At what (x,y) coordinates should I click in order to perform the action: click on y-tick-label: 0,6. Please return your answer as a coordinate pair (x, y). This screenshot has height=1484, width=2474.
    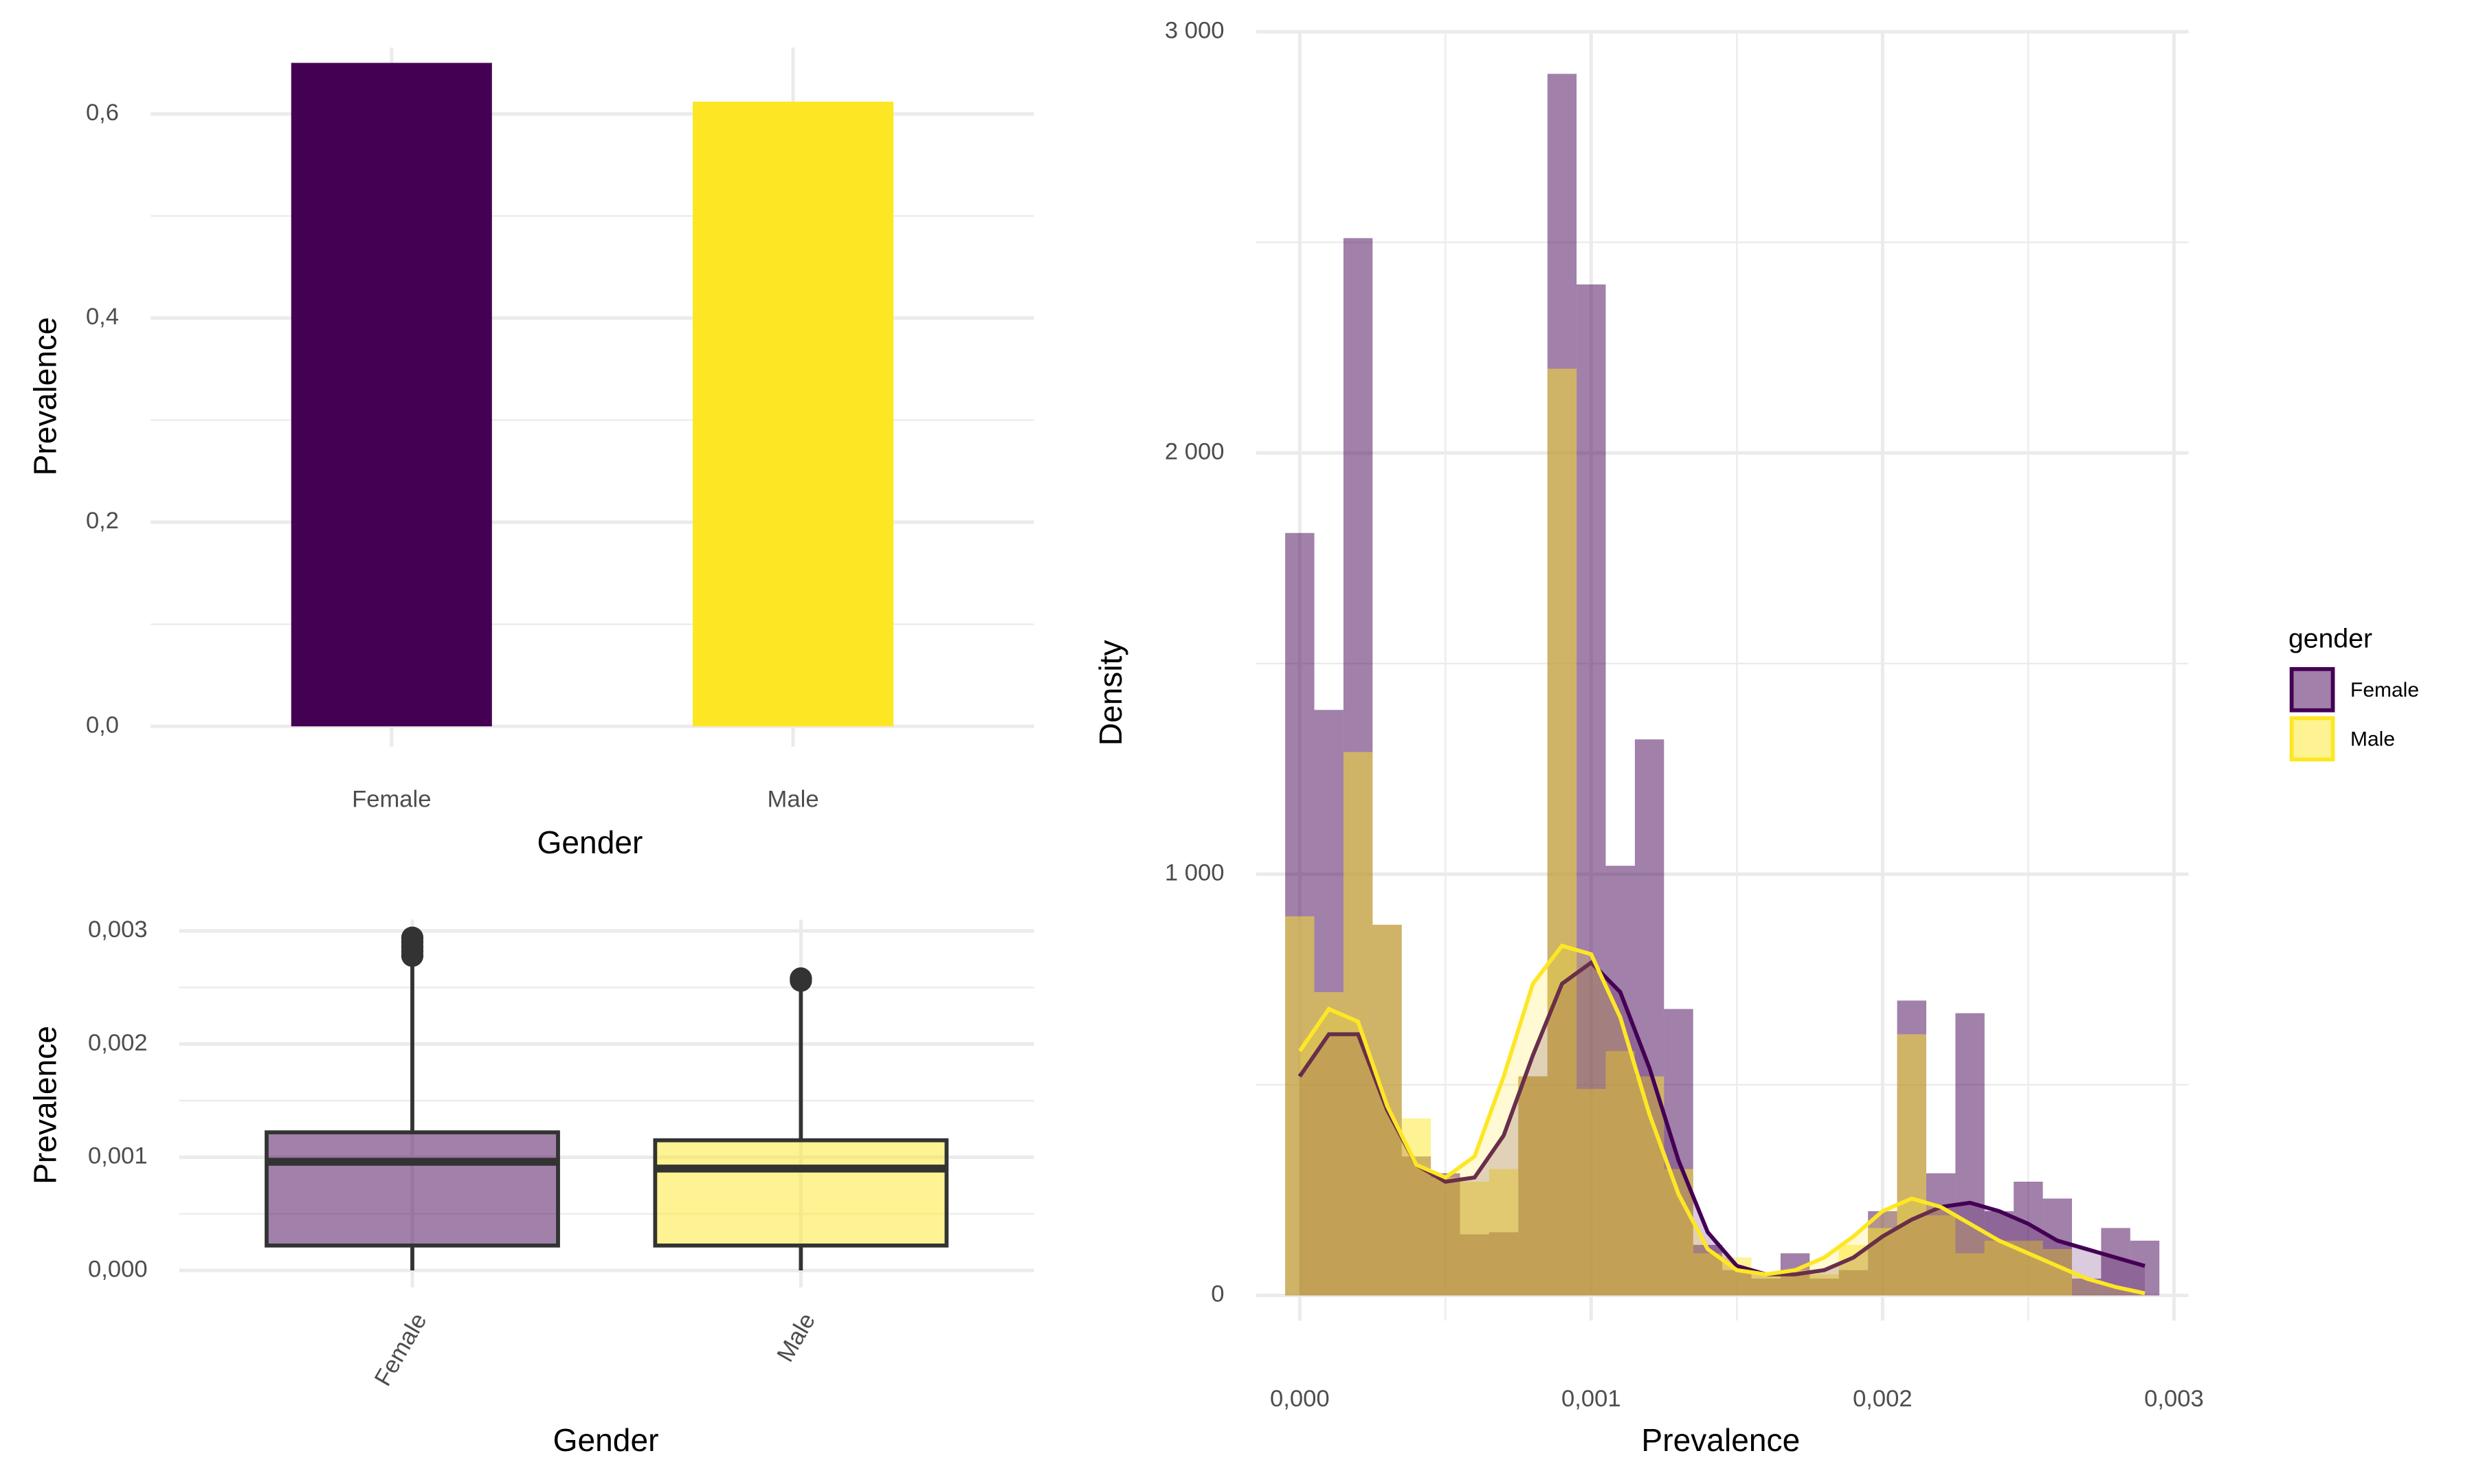
    Looking at the image, I should click on (102, 113).